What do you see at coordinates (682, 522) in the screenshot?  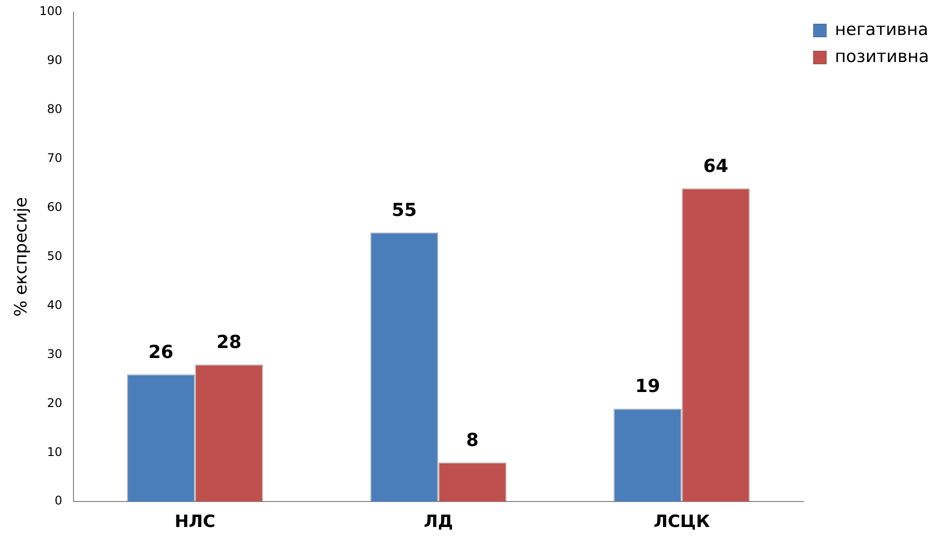 I see `x-tick-label: ЛСЦК` at bounding box center [682, 522].